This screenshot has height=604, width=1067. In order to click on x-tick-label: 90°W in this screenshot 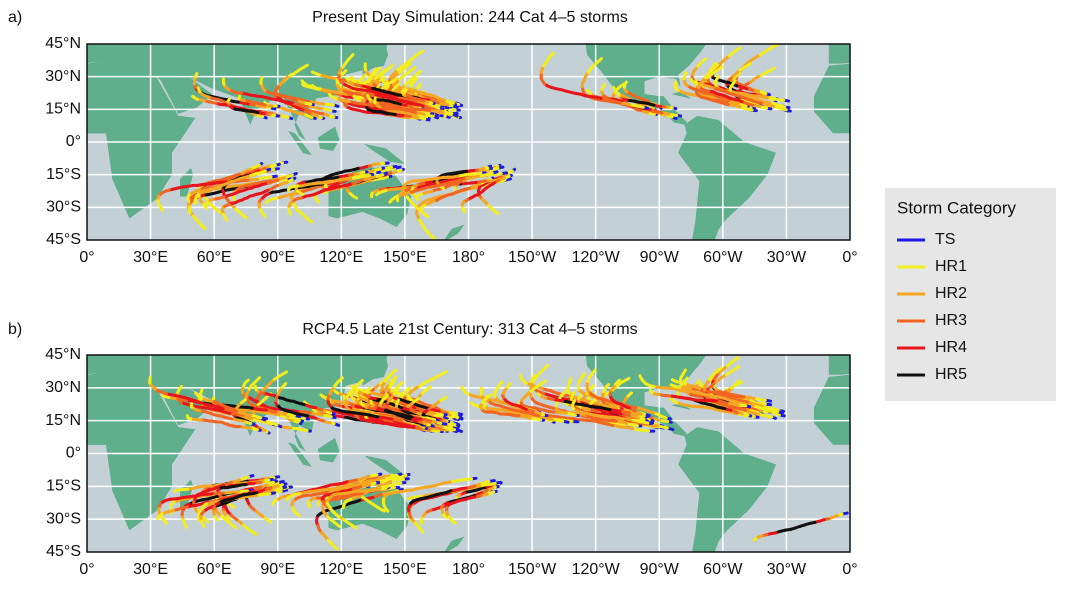, I will do `click(660, 257)`.